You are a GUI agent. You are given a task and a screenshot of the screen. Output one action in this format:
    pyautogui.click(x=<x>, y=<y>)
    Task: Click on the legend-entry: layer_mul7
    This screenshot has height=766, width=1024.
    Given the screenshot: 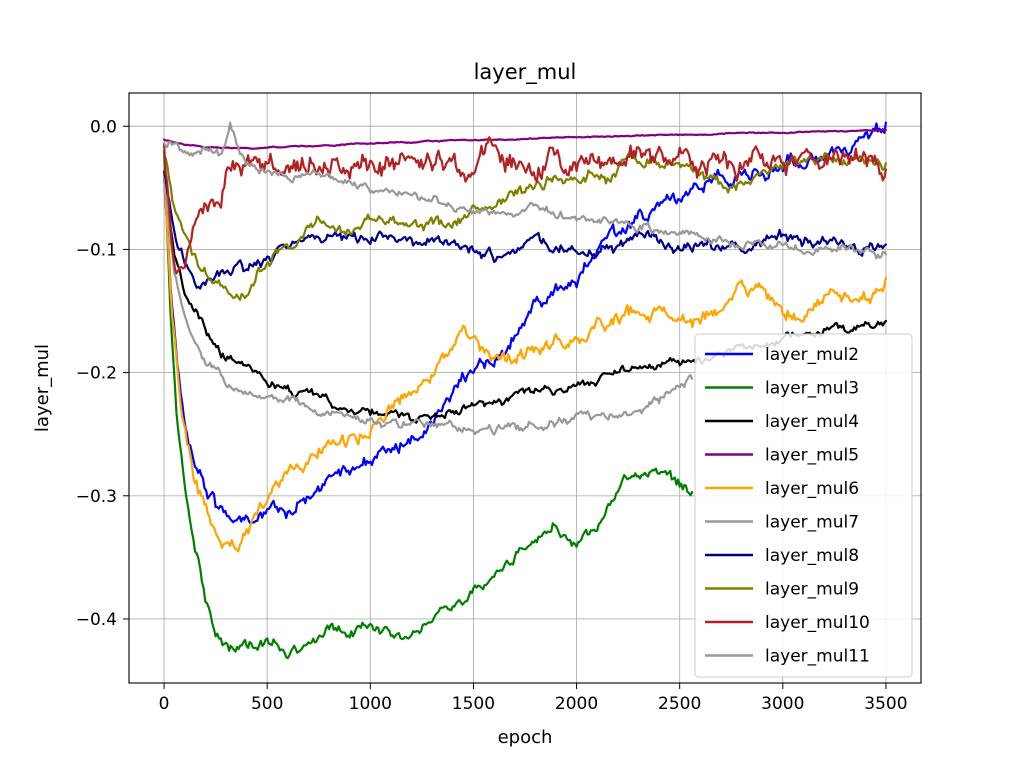 What is the action you would take?
    pyautogui.click(x=812, y=523)
    